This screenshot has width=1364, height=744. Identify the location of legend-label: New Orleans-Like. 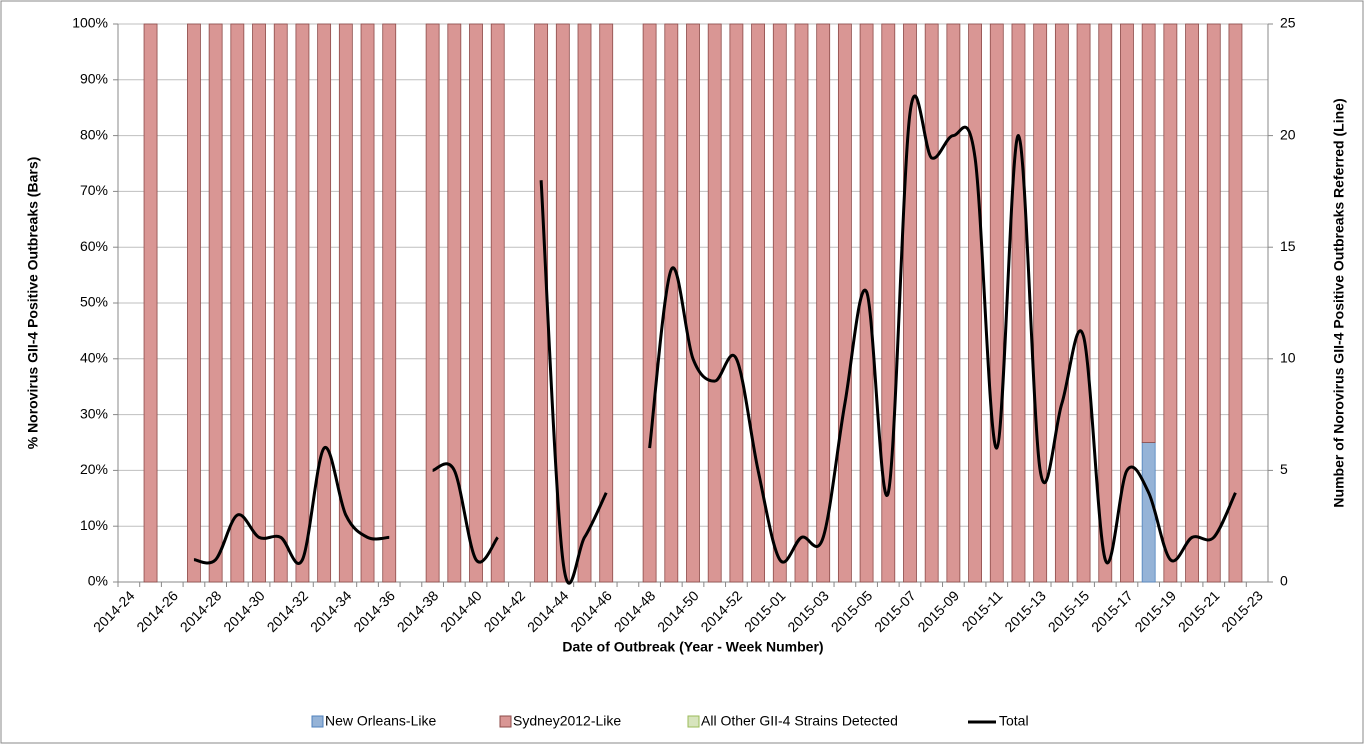
(380, 721).